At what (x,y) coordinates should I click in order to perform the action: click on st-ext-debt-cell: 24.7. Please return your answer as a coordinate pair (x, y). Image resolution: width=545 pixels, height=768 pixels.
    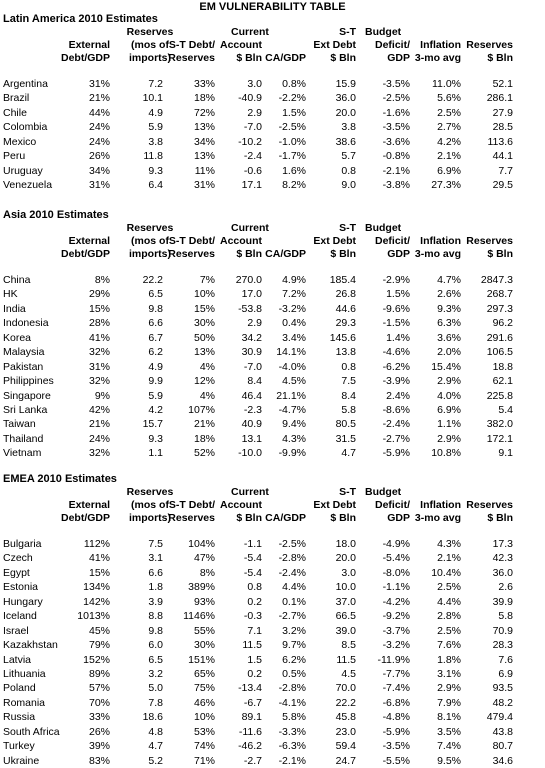
    Looking at the image, I should click on (345, 760).